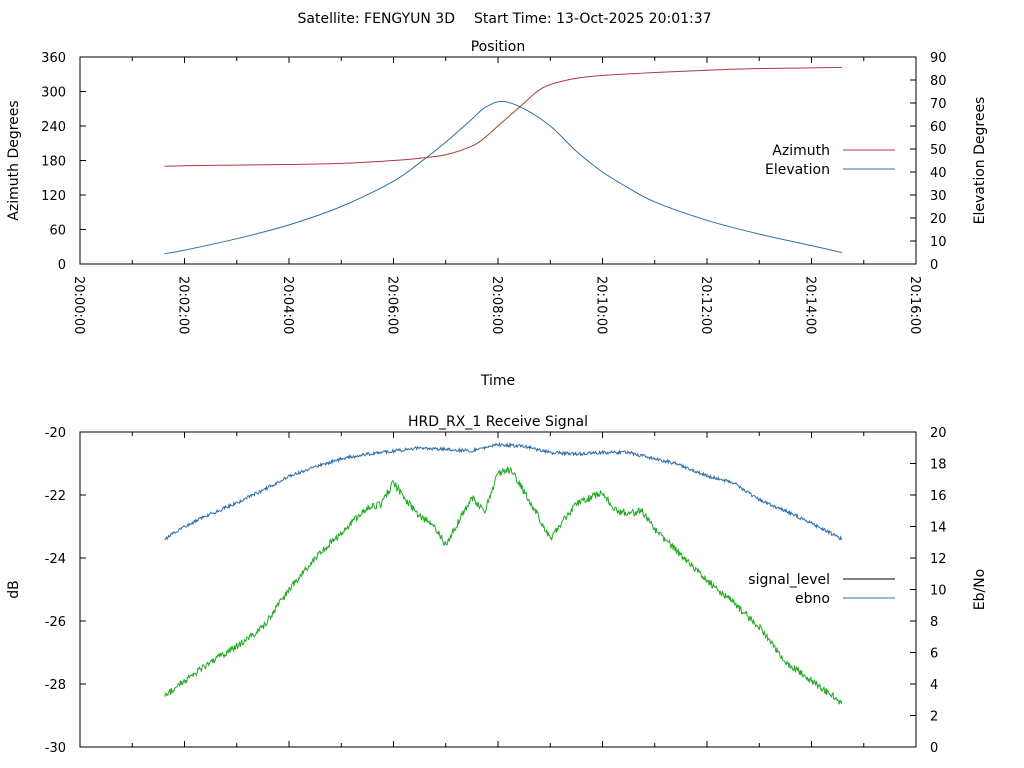 Image resolution: width=1024 pixels, height=768 pixels. I want to click on y2-tick-label: 8, so click(934, 622).